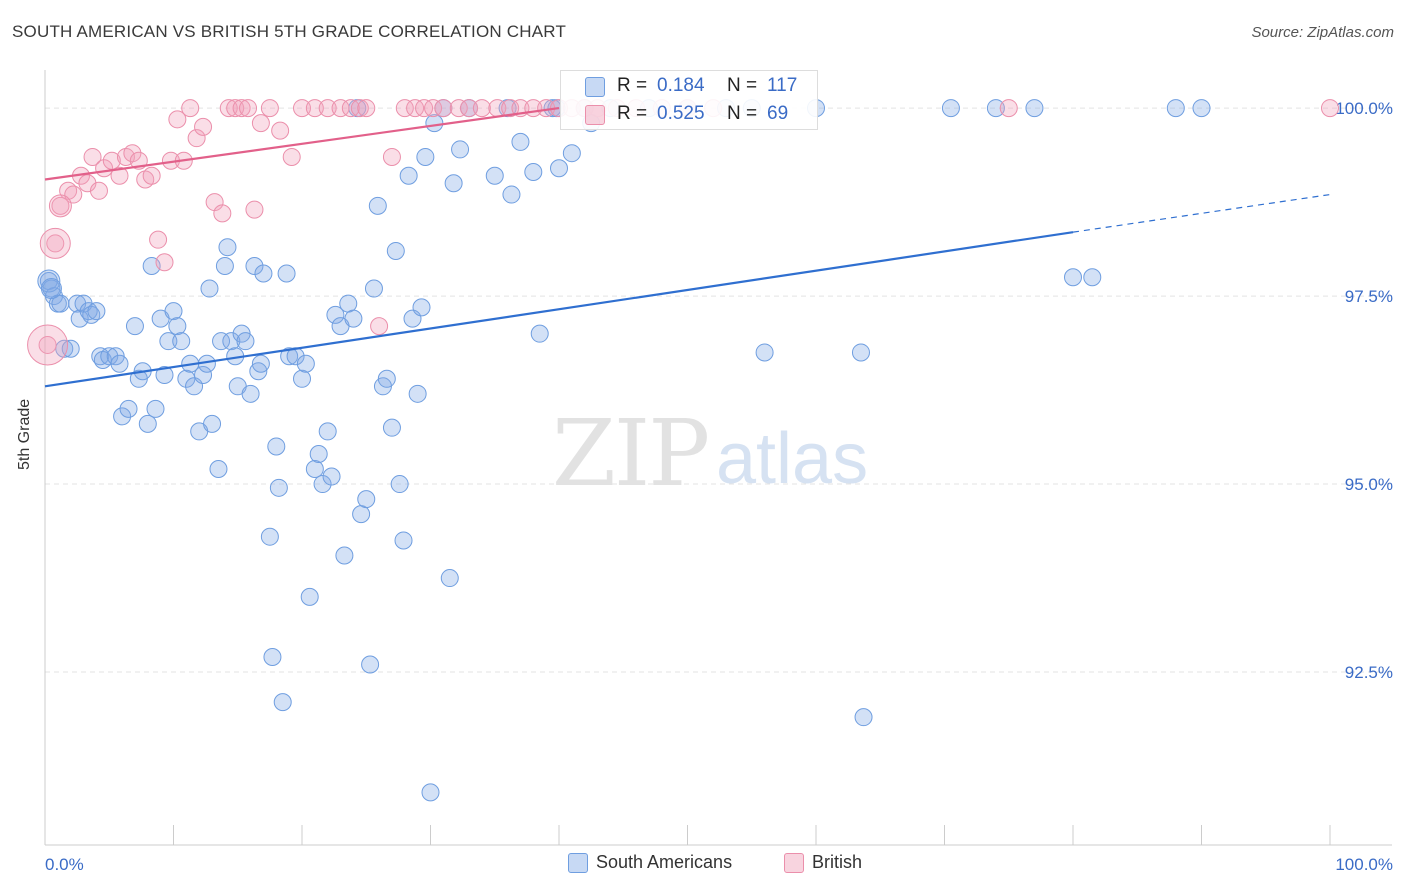 The height and width of the screenshot is (892, 1406). Describe the element at coordinates (681, 113) in the screenshot. I see `legend-r-value: 0.525` at that location.